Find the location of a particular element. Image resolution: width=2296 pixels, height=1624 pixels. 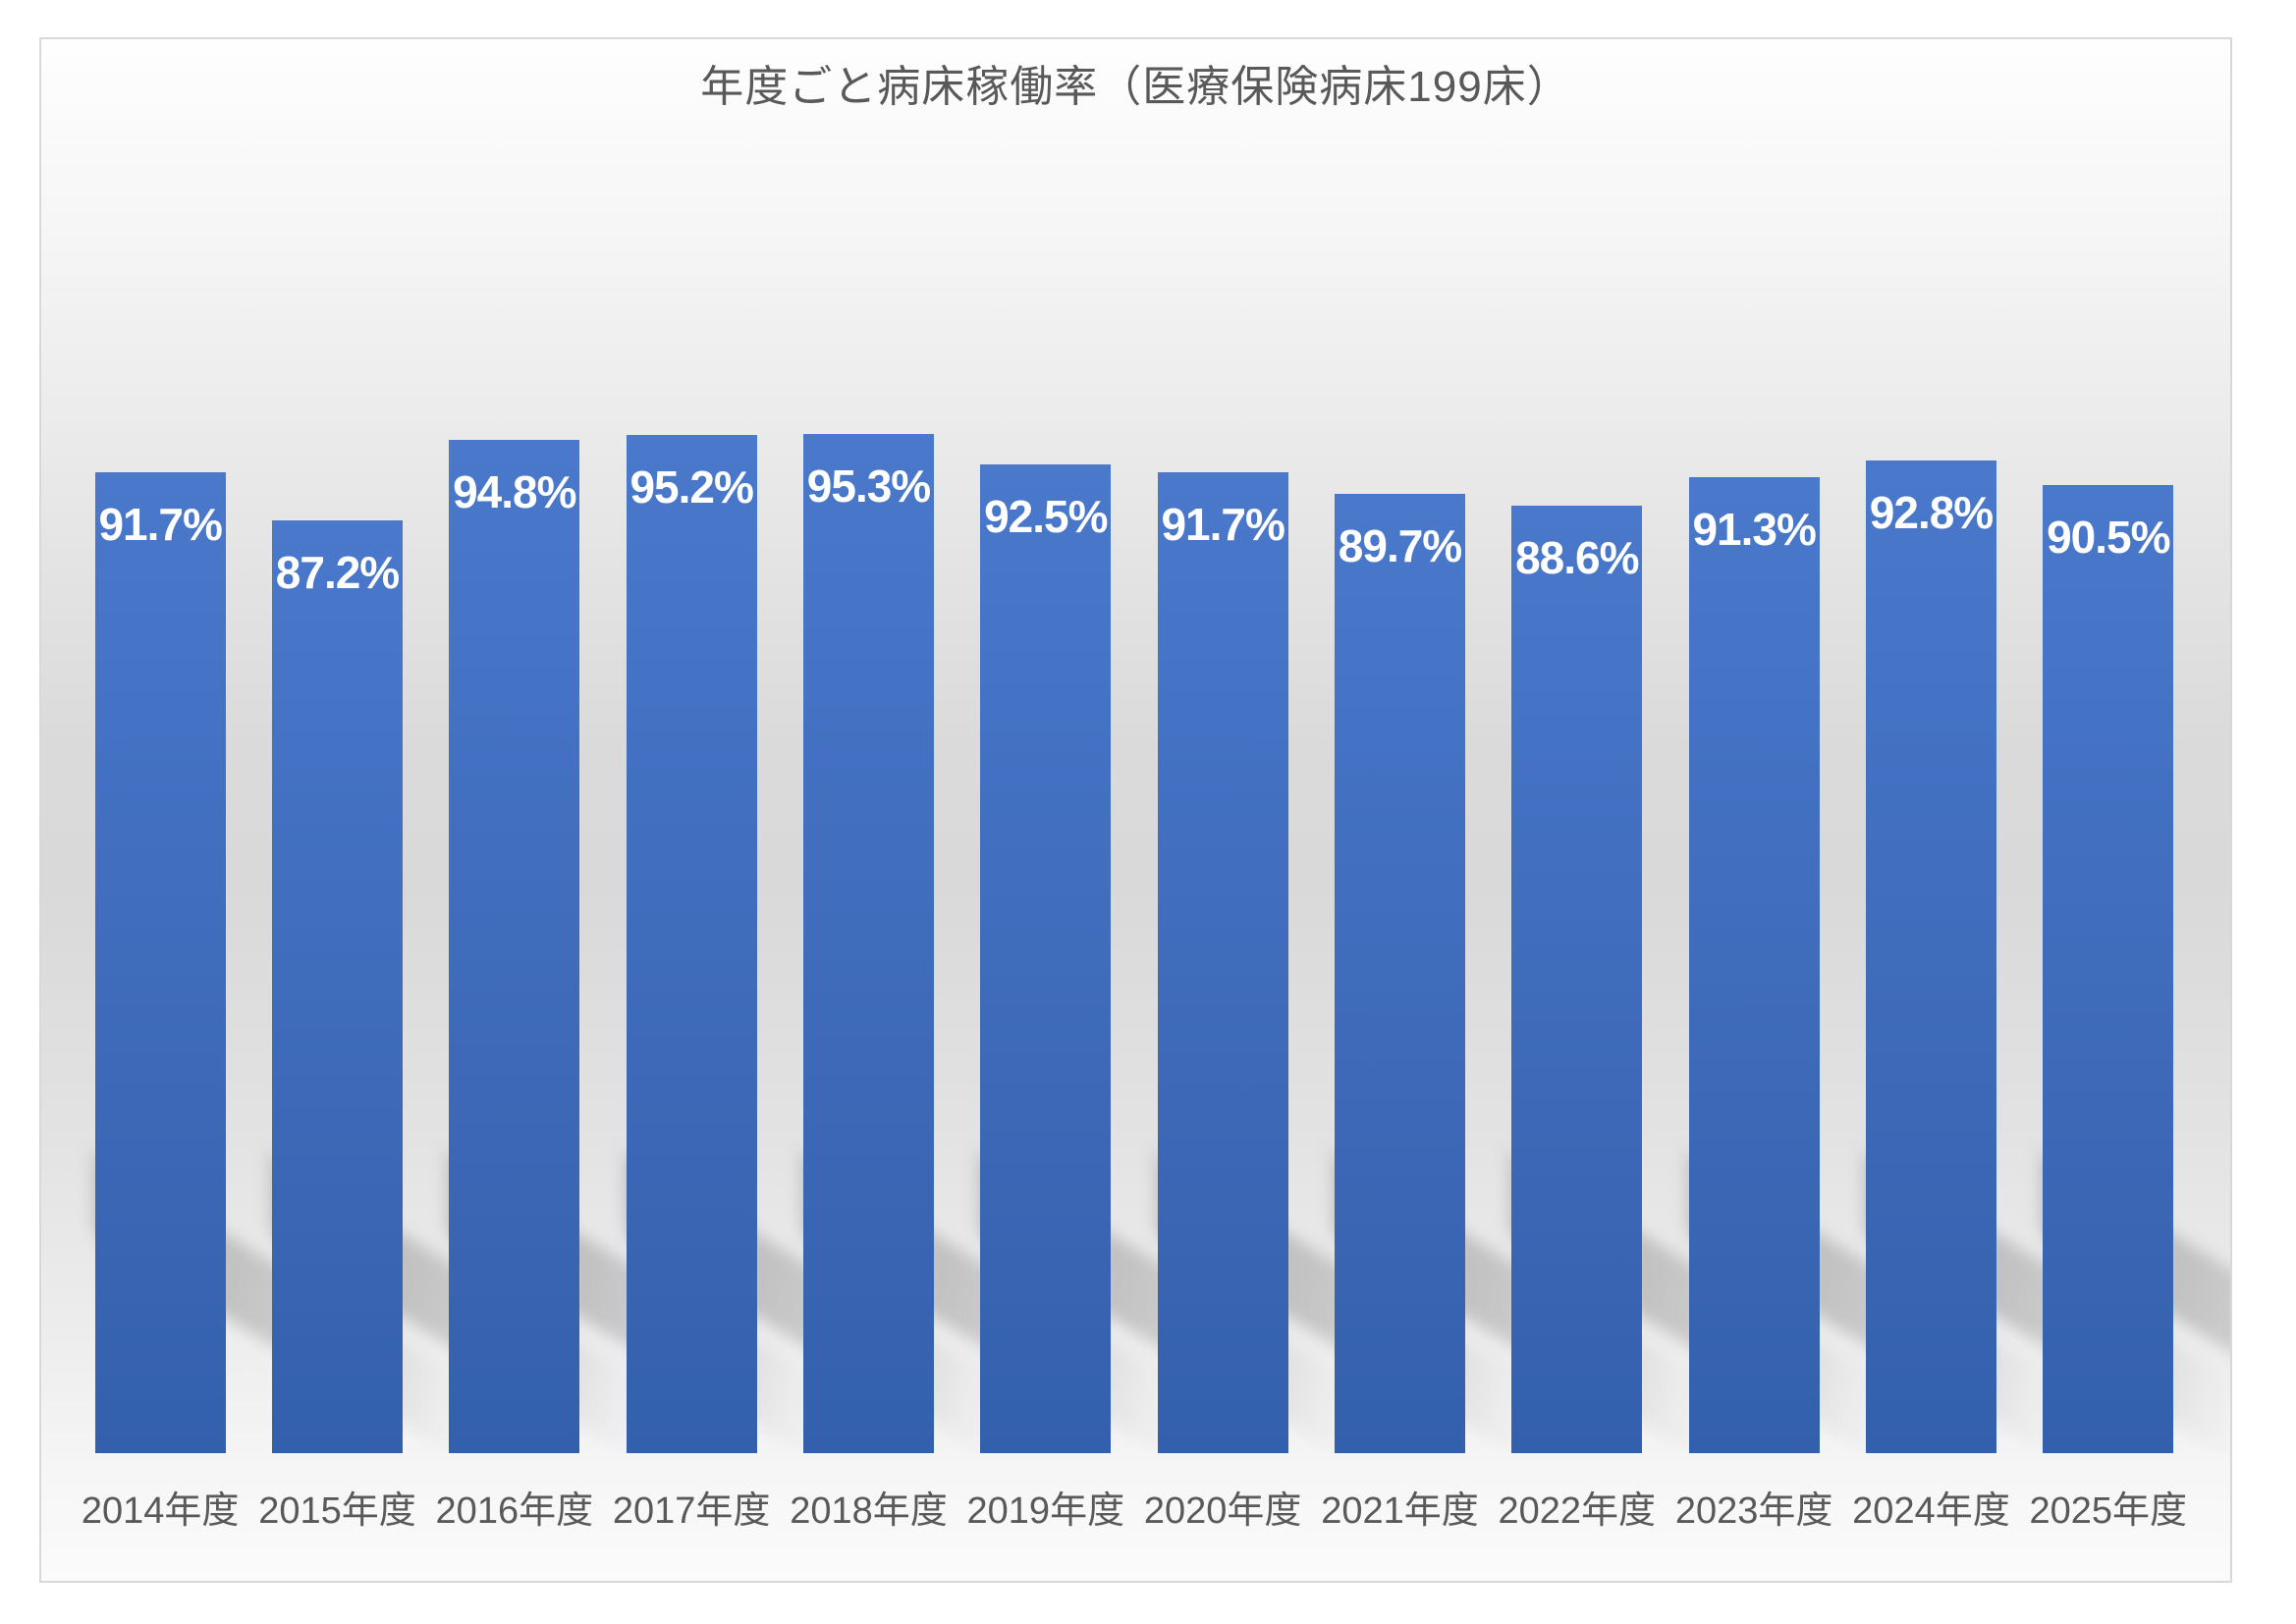

bar-value-label: 90.5% is located at coordinates (2108, 537).